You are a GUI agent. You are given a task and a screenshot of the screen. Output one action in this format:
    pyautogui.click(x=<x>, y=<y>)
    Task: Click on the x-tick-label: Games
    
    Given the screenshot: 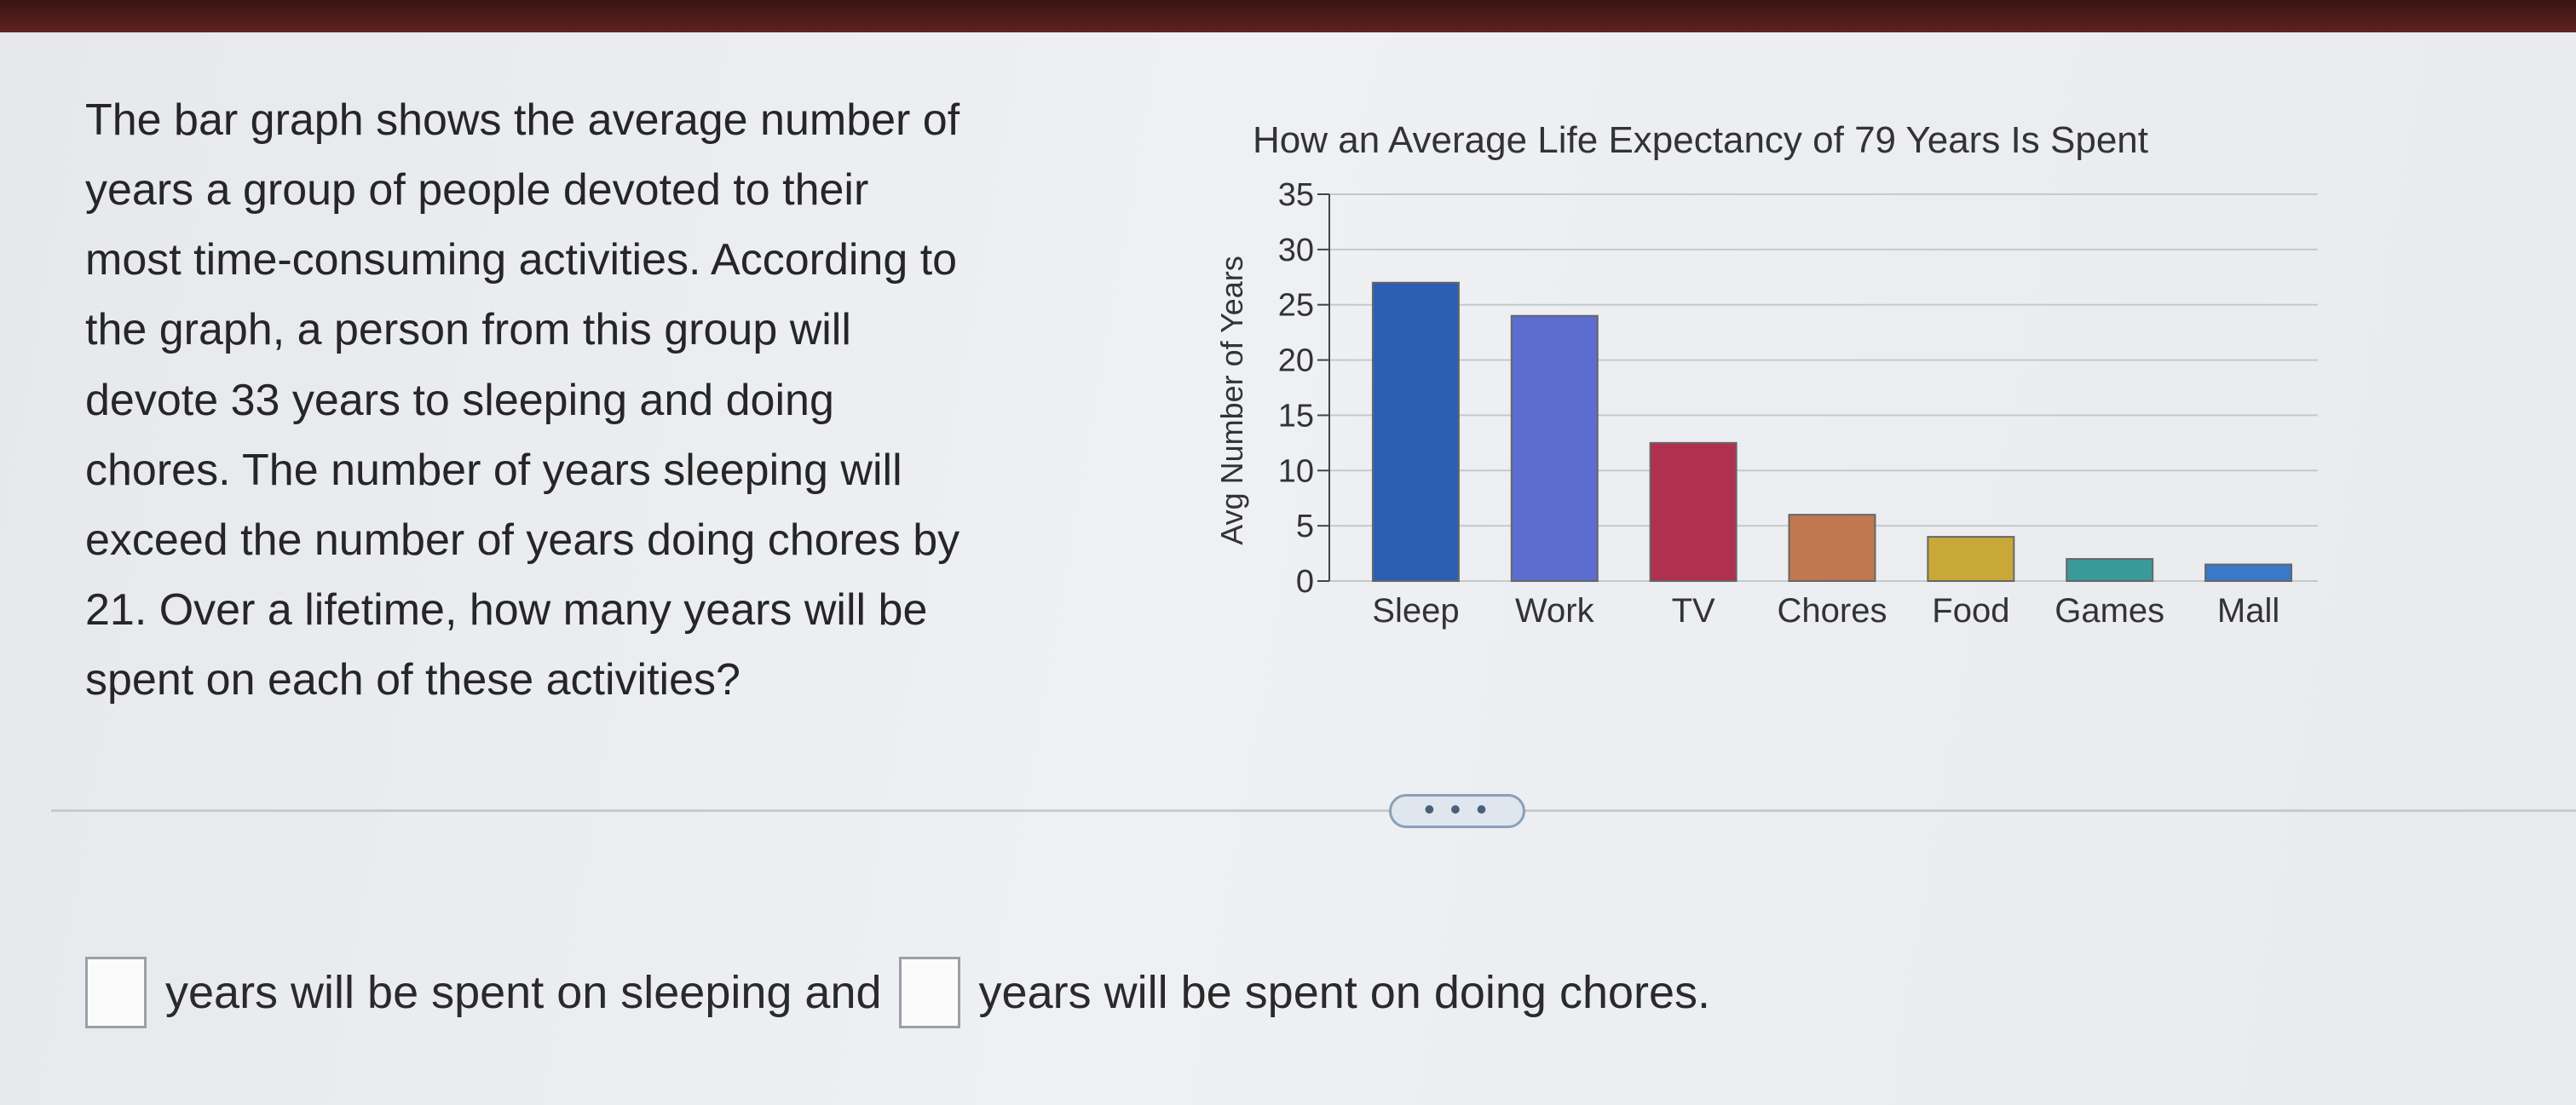 What is the action you would take?
    pyautogui.click(x=2109, y=611)
    